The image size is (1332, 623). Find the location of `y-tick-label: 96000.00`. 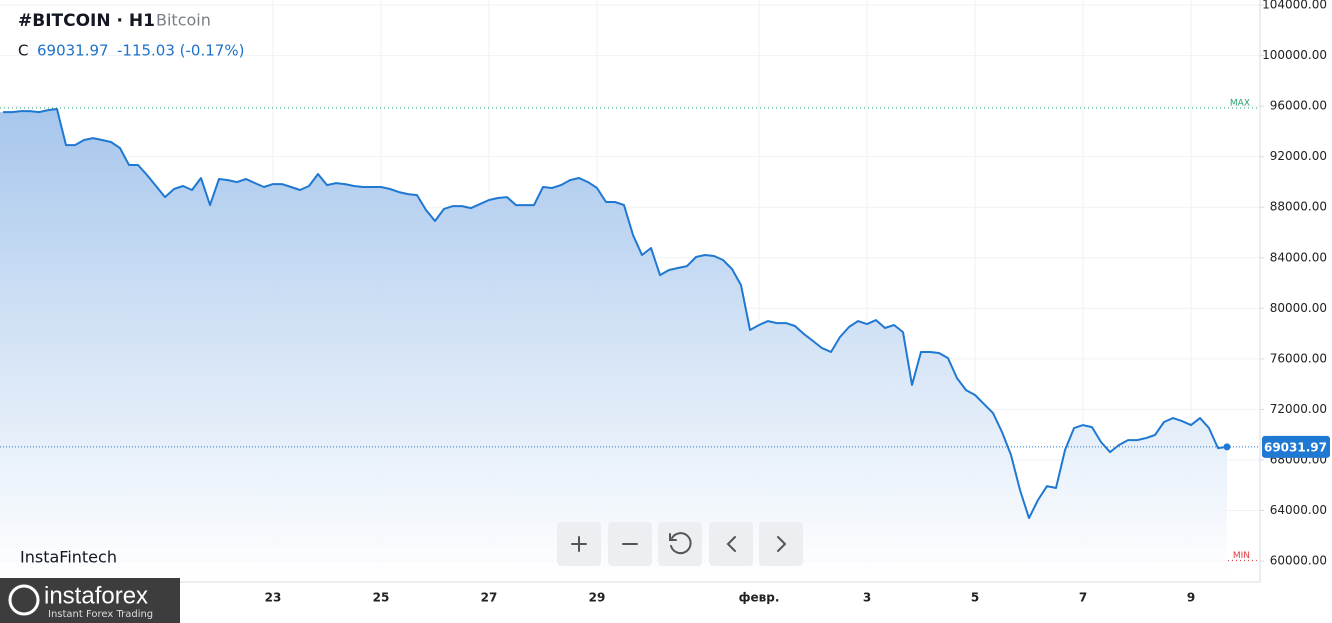

y-tick-label: 96000.00 is located at coordinates (1298, 106).